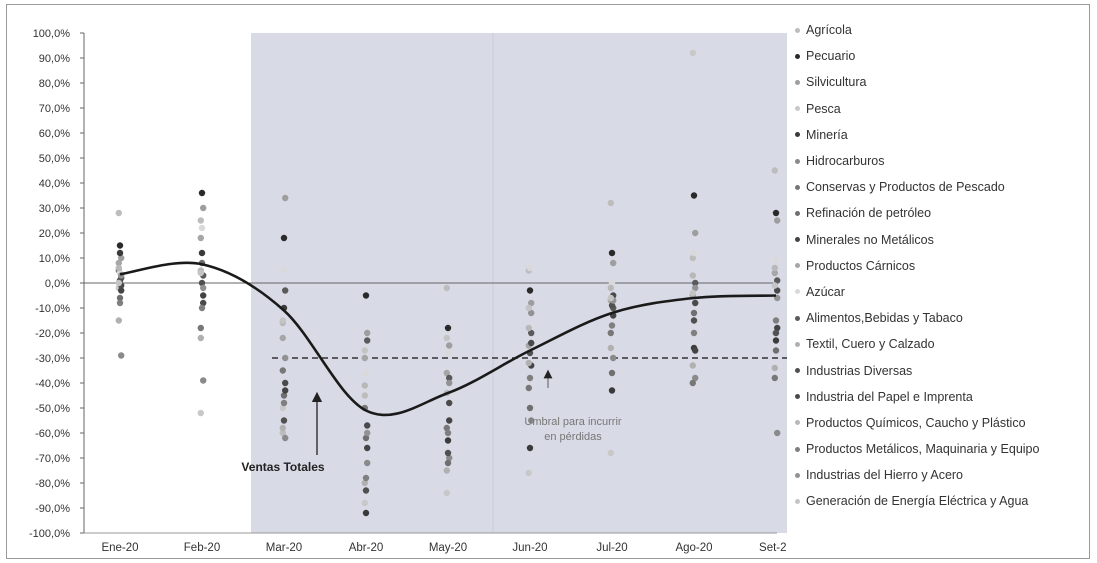 The height and width of the screenshot is (563, 1097). I want to click on legend-item: Industrias del Hierro y Acero, so click(945, 475).